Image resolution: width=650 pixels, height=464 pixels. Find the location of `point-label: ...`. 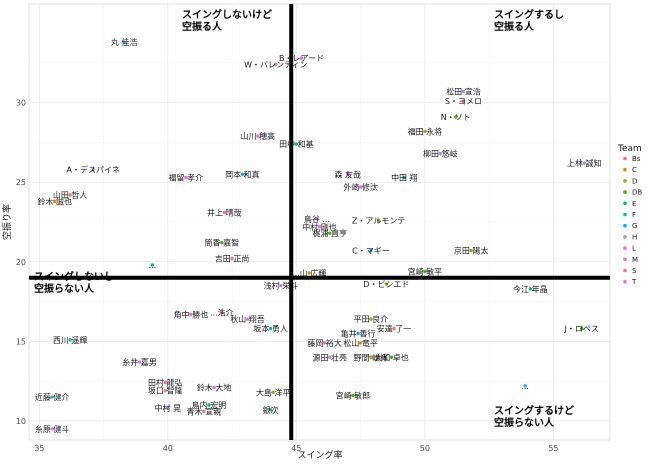

point-label: ... is located at coordinates (525, 386).